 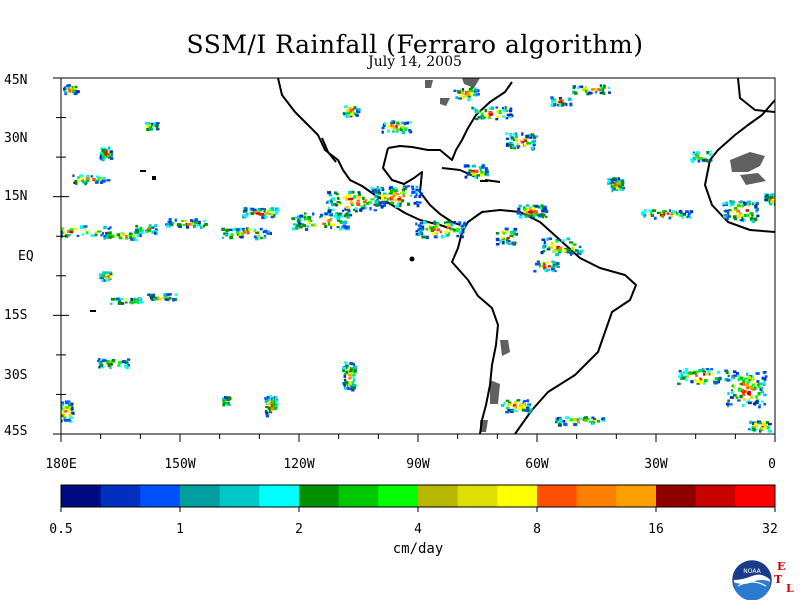 I want to click on lat-label-30n: 30N, so click(x=16, y=138).